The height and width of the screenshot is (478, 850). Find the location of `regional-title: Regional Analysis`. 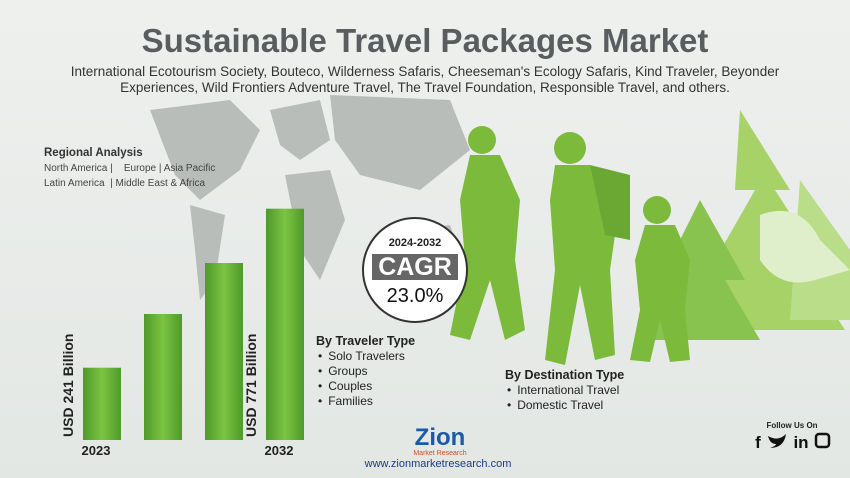

regional-title: Regional Analysis is located at coordinates (93, 153).